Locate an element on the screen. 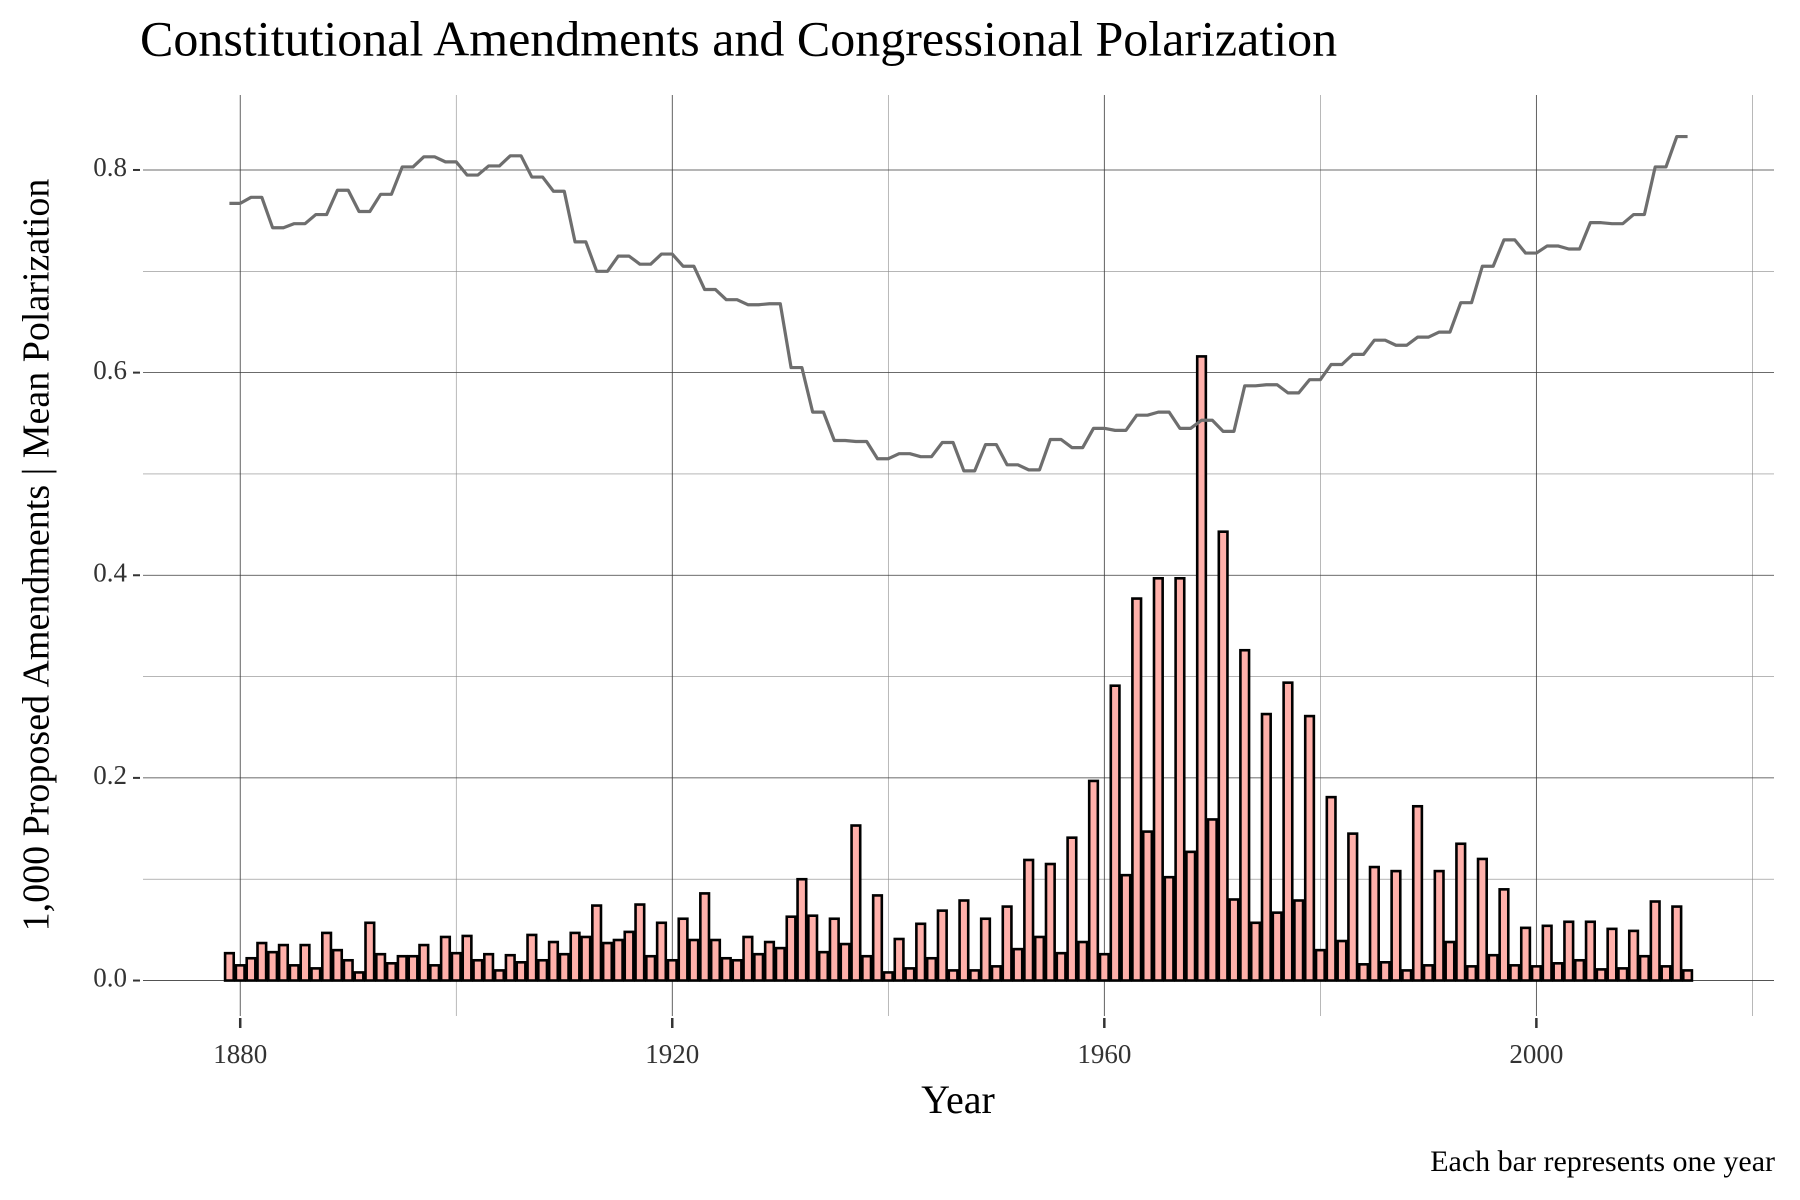 The width and height of the screenshot is (1800, 1200). caption: Each bar represents one year is located at coordinates (1602, 1161).